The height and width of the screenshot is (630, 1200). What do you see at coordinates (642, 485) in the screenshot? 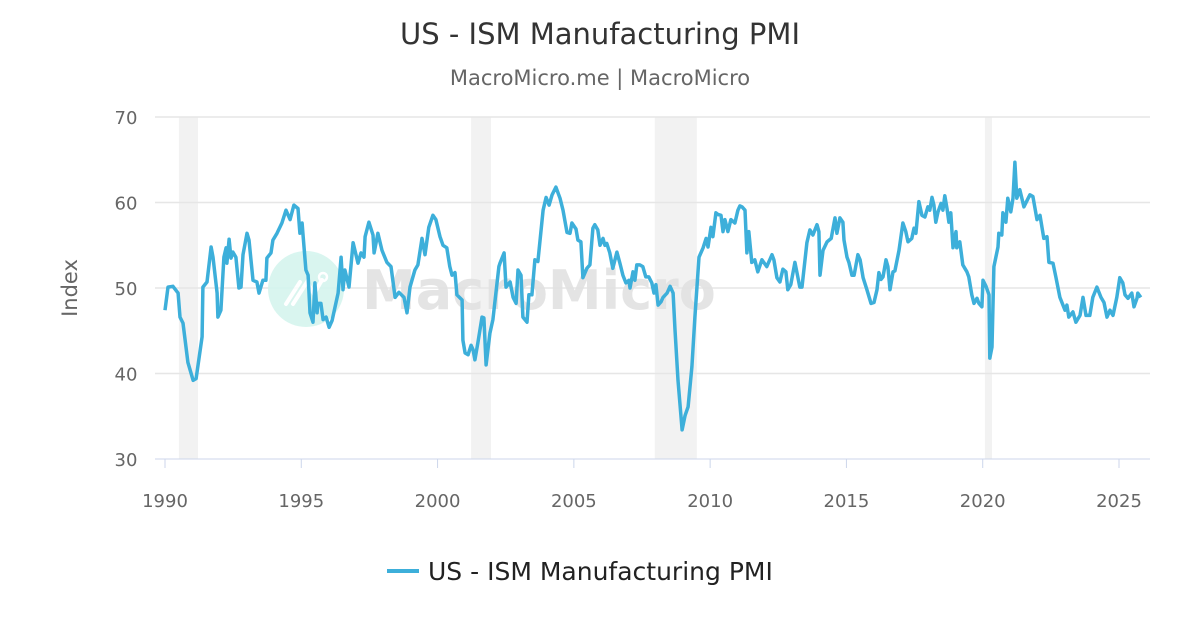
I see `x-axis: 1990 1995 2000 2005 2010 2015 2020 2025` at bounding box center [642, 485].